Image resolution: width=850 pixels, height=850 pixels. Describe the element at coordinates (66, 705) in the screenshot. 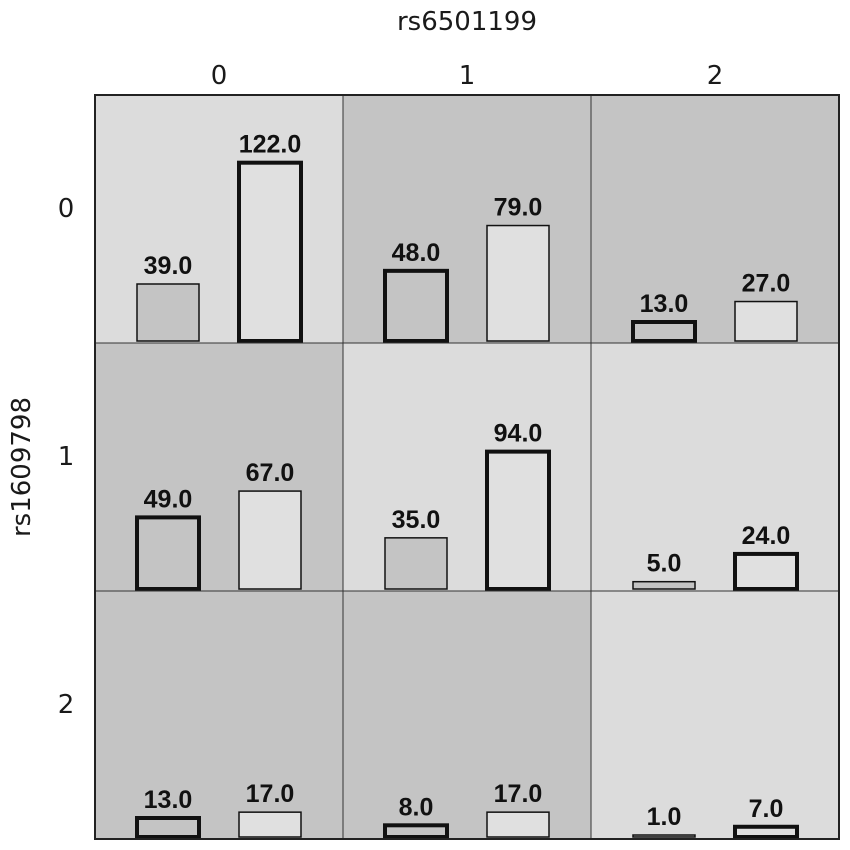

I see `row-tick-label: 2` at that location.